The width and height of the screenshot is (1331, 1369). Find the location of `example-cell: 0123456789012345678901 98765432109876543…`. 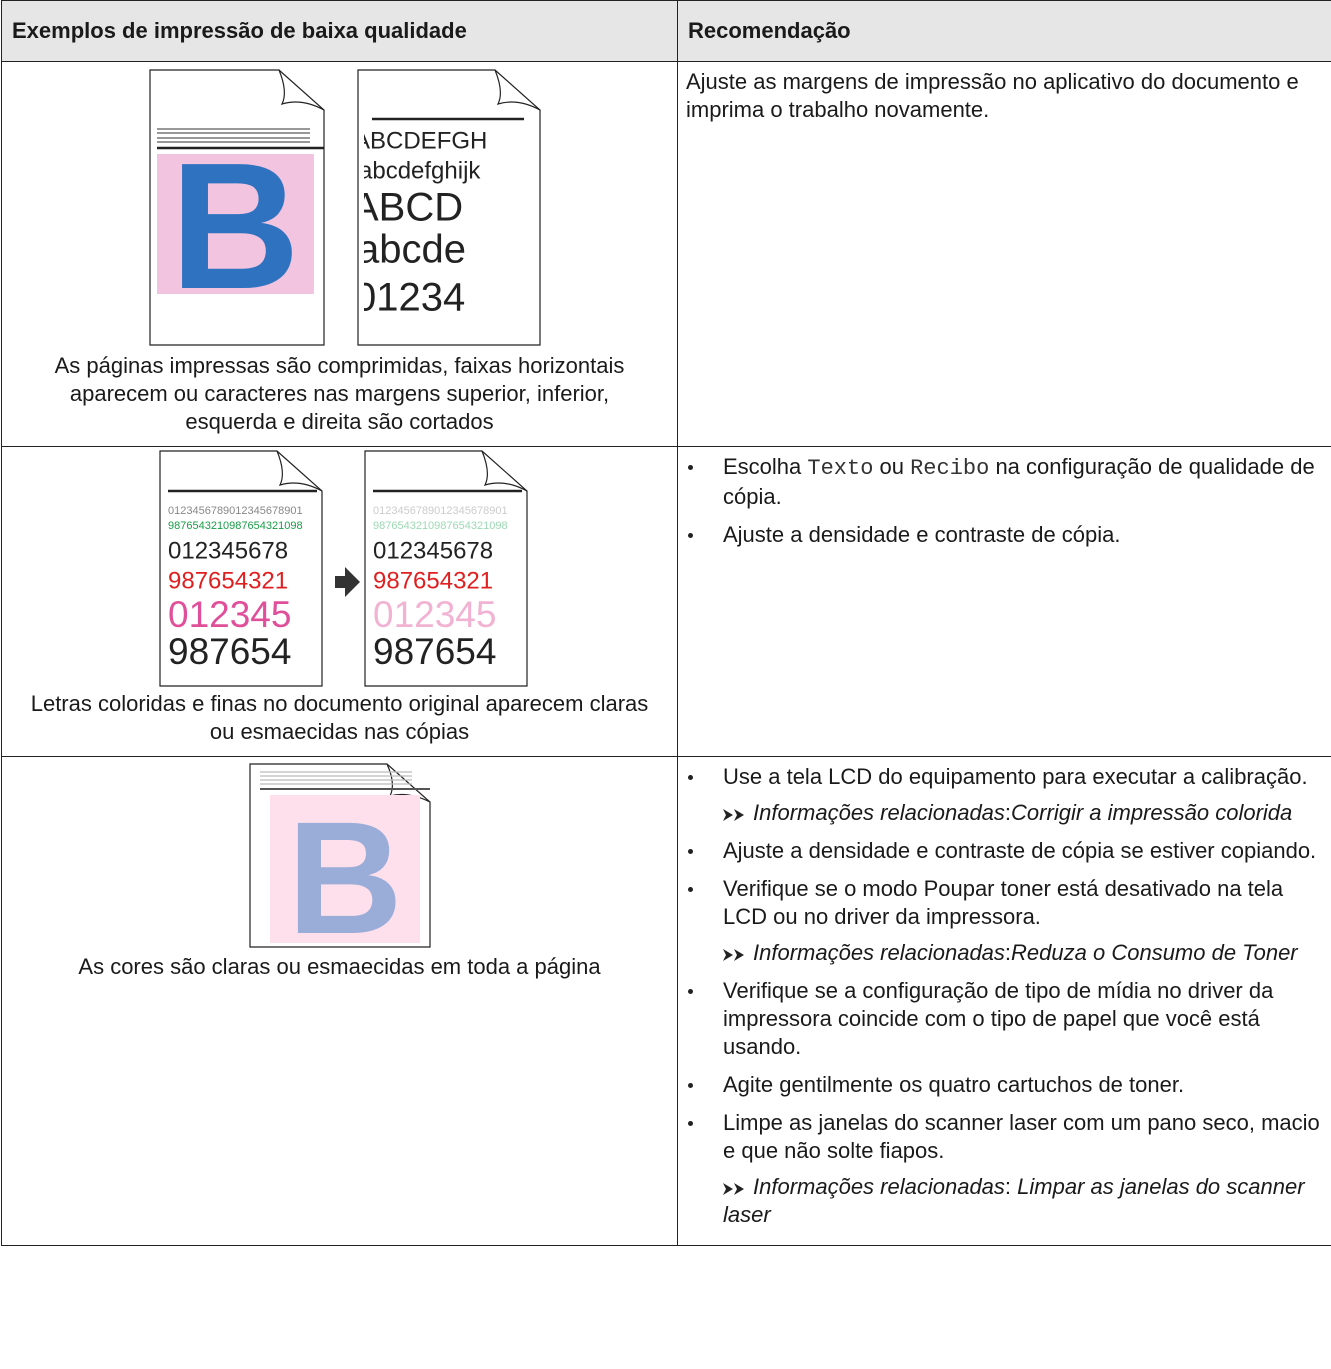

example-cell: 0123456789012345678901 98765432109876543… is located at coordinates (339, 601).